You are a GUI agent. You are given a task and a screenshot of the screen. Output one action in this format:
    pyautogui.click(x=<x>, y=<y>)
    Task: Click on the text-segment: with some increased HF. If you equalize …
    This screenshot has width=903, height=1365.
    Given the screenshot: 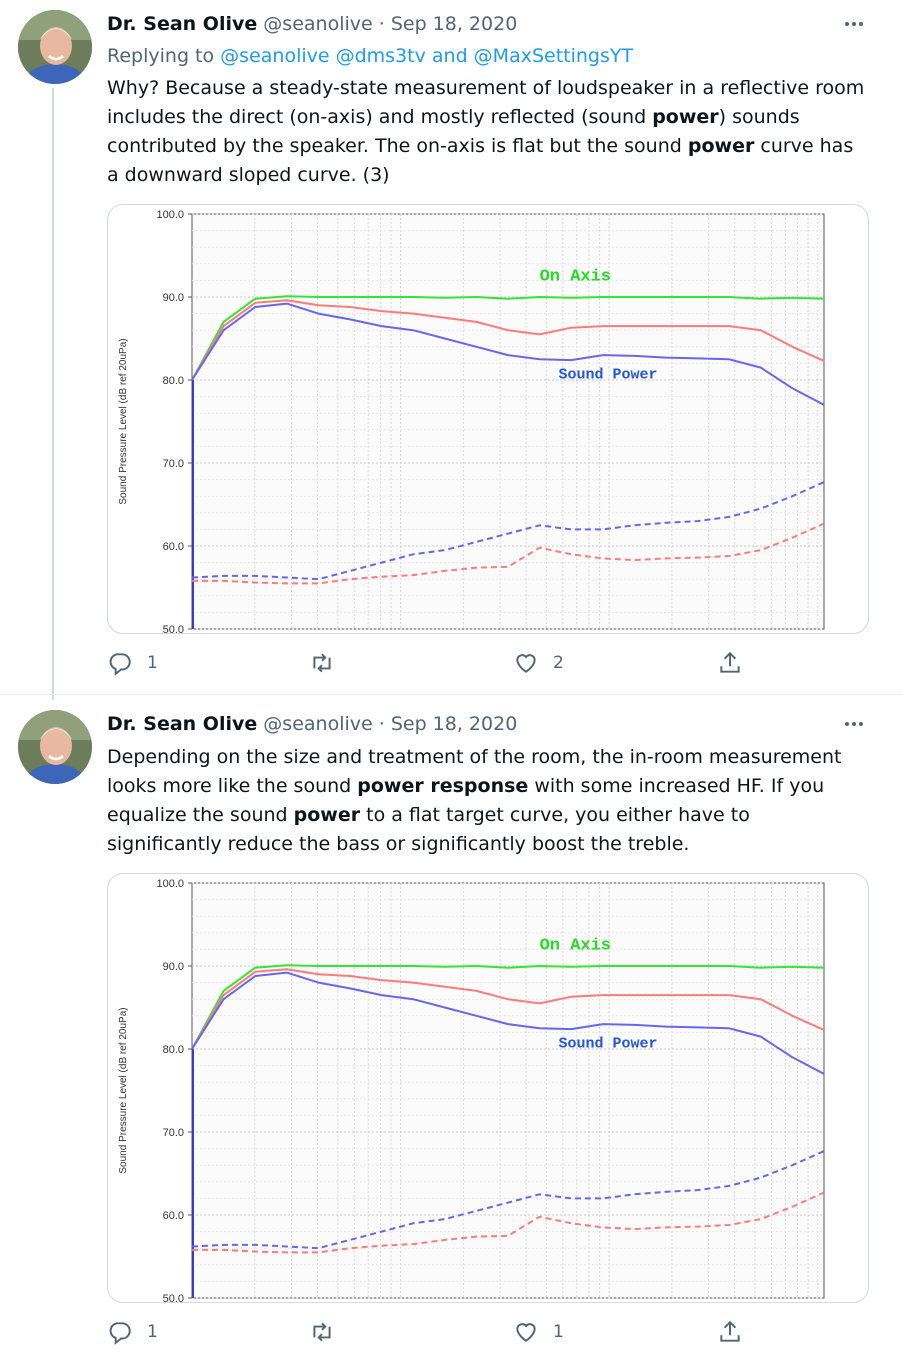 What is the action you would take?
    pyautogui.click(x=466, y=800)
    